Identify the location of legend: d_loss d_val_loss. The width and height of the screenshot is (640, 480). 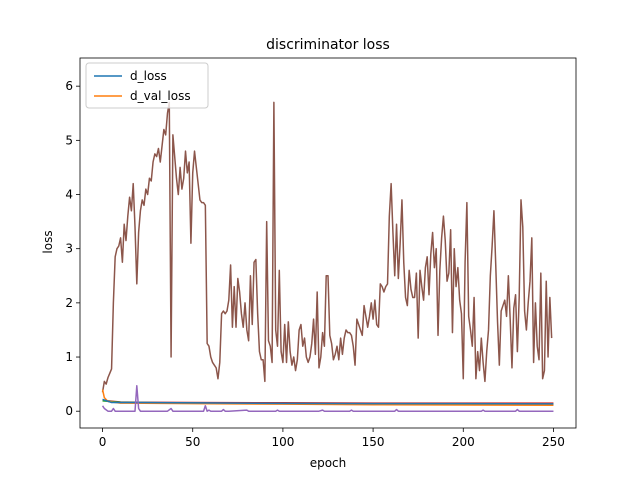
(147, 85).